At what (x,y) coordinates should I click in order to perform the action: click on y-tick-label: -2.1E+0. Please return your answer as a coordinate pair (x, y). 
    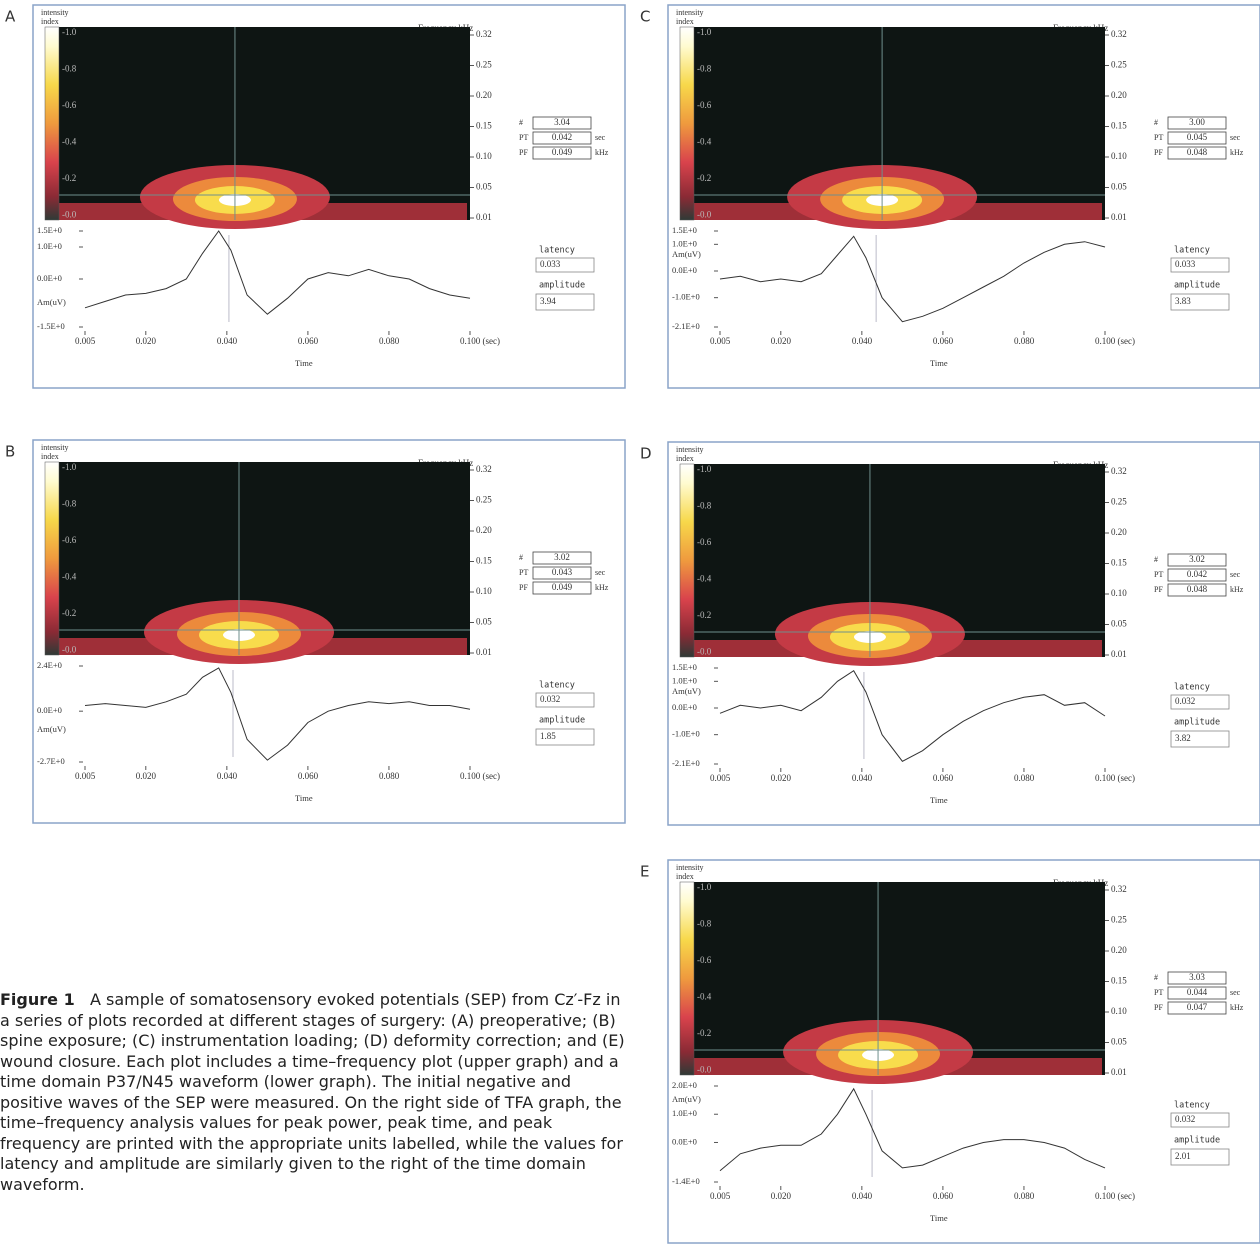
    Looking at the image, I should click on (686, 763).